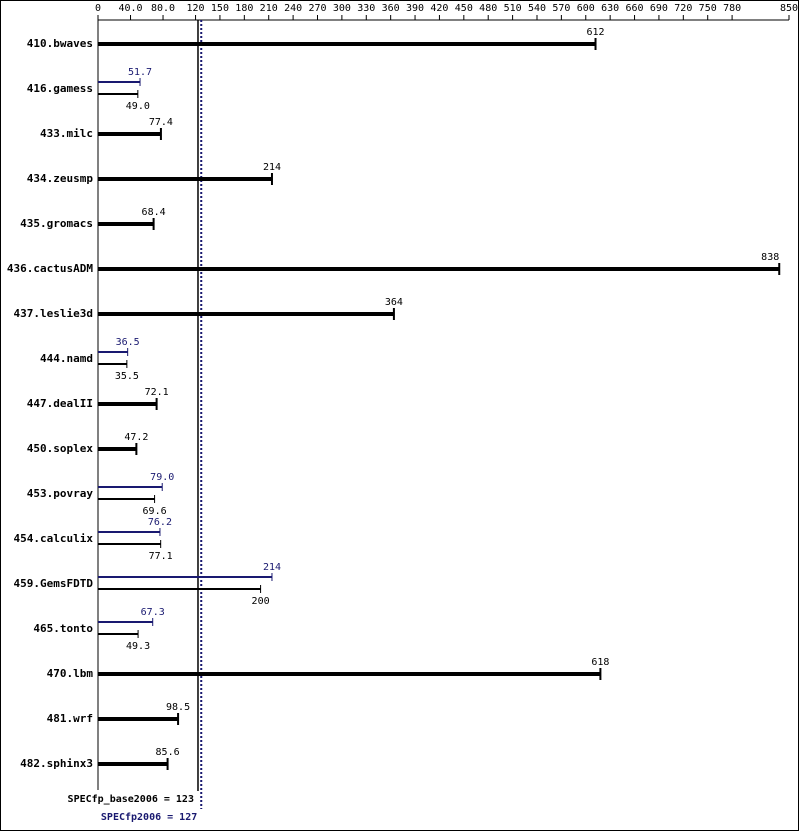 The image size is (799, 831). I want to click on category-label: 444.namd, so click(66, 358).